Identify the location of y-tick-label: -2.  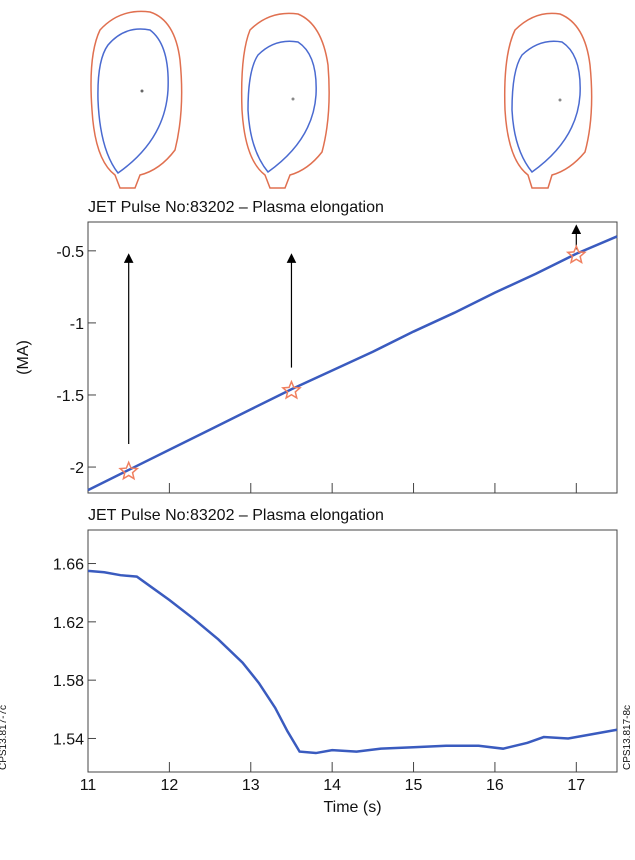
(77, 468).